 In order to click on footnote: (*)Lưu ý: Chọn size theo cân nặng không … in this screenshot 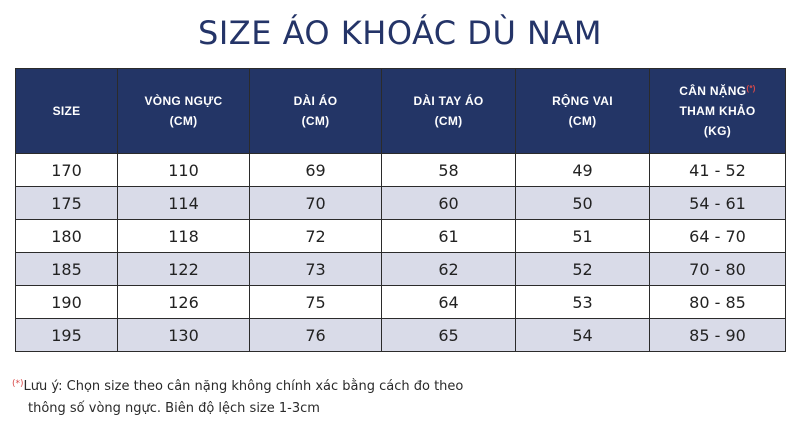, I will do `click(237, 398)`.